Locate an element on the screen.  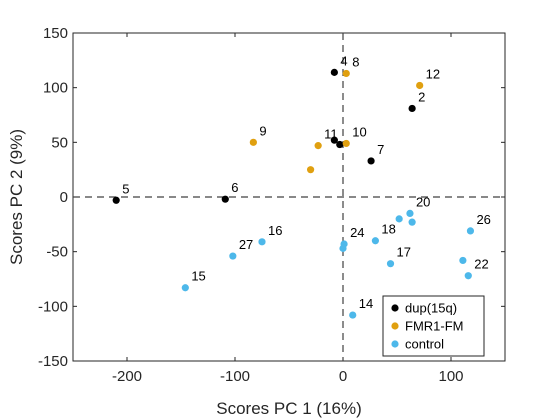
point-label: 15 is located at coordinates (198, 276).